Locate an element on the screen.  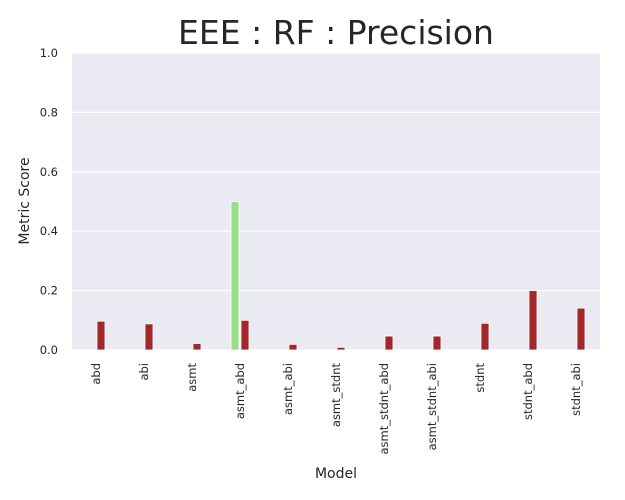
y-tick-label: 0.0 is located at coordinates (49, 350).